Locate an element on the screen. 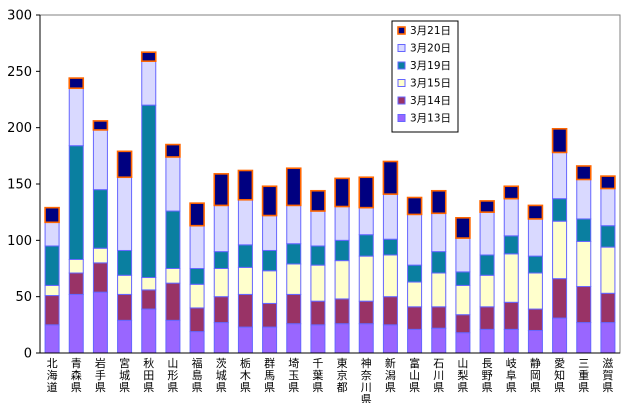 The image size is (628, 403). legend-item: 3月19日 is located at coordinates (424, 66).